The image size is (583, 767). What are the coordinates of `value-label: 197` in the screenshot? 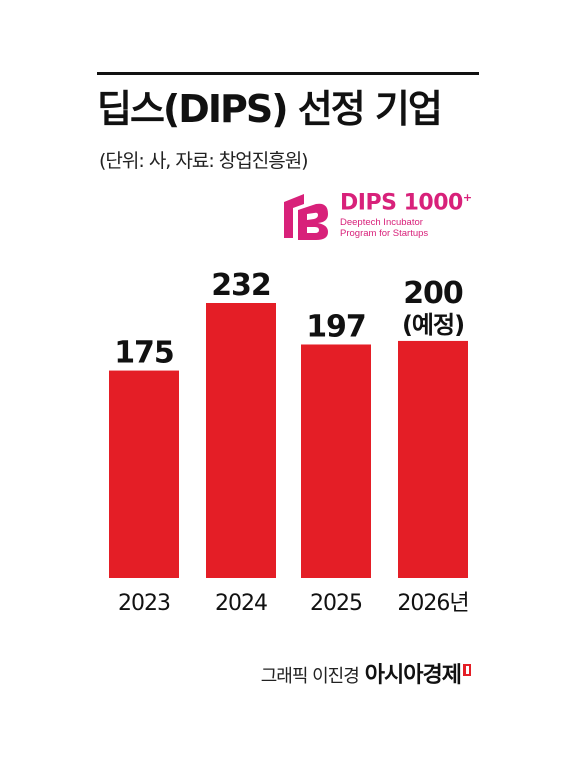 It's located at (336, 326).